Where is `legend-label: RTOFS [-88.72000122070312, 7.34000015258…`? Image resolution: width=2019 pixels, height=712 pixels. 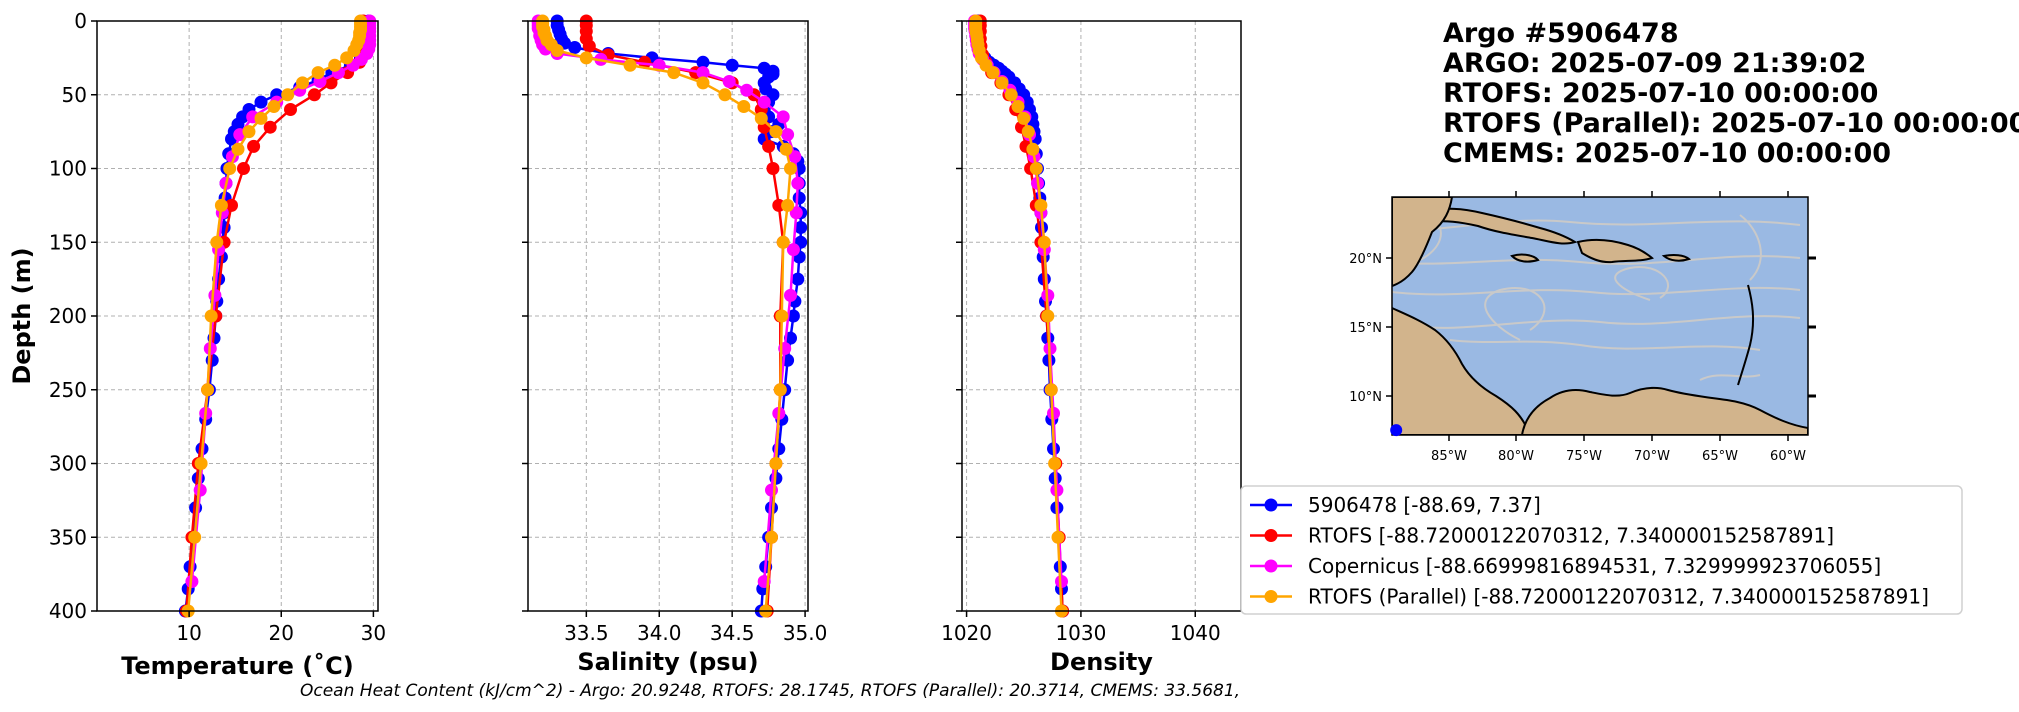 legend-label: RTOFS [-88.72000122070312, 7.34000015258… is located at coordinates (1571, 536).